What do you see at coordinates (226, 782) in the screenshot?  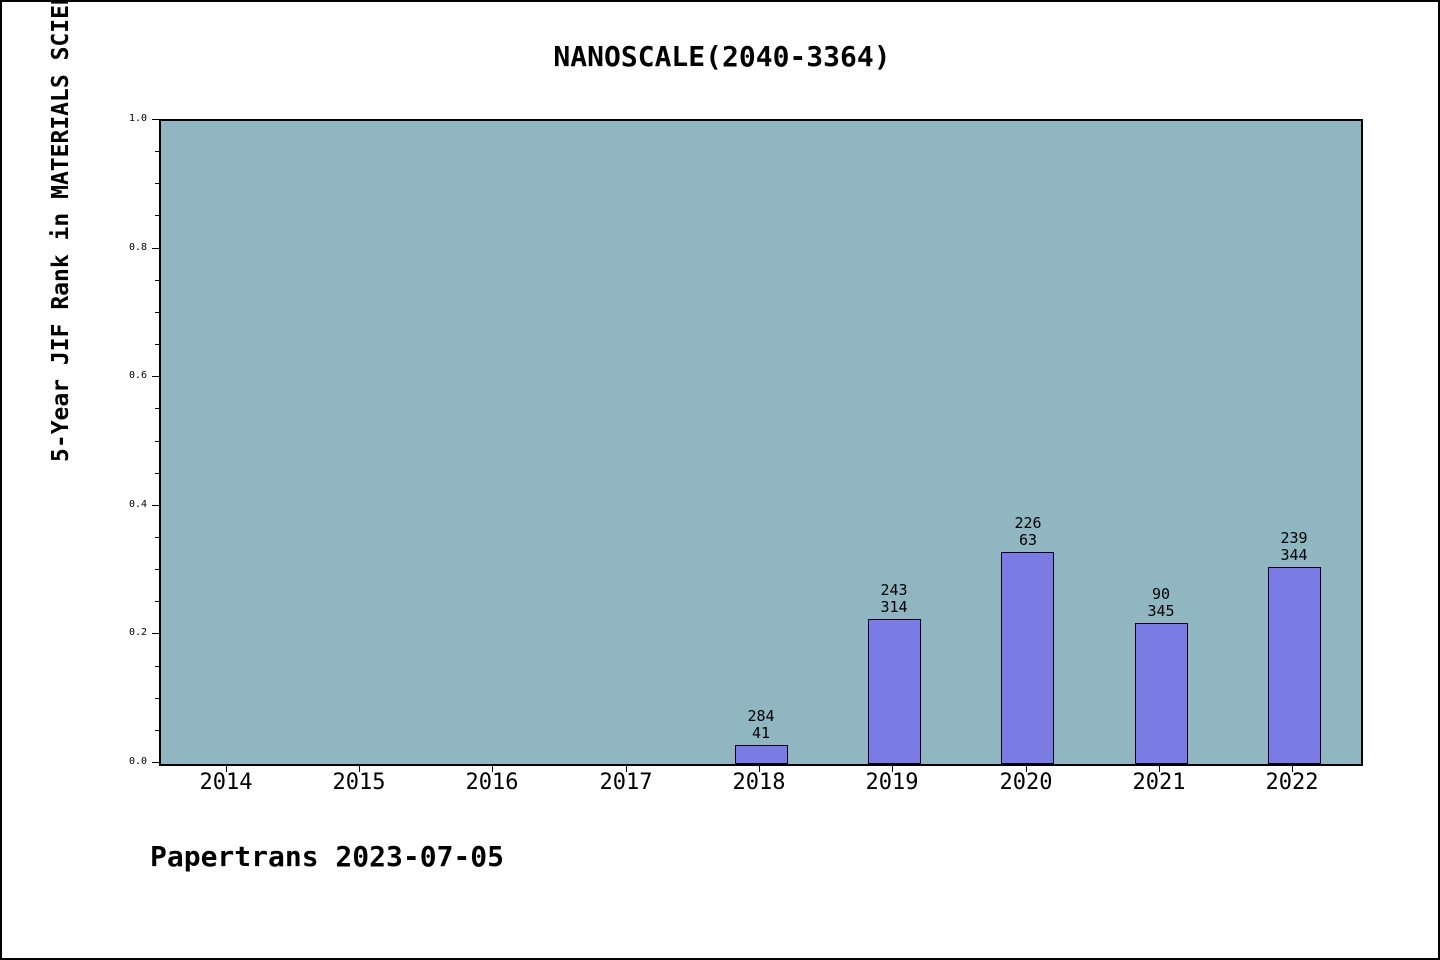 I see `x-tick-label-2014: 2014` at bounding box center [226, 782].